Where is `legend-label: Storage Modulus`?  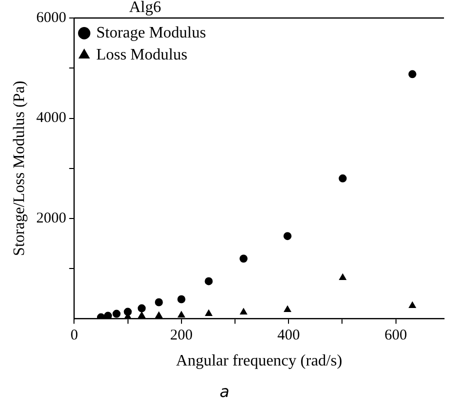
legend-label: Storage Modulus is located at coordinates (151, 33).